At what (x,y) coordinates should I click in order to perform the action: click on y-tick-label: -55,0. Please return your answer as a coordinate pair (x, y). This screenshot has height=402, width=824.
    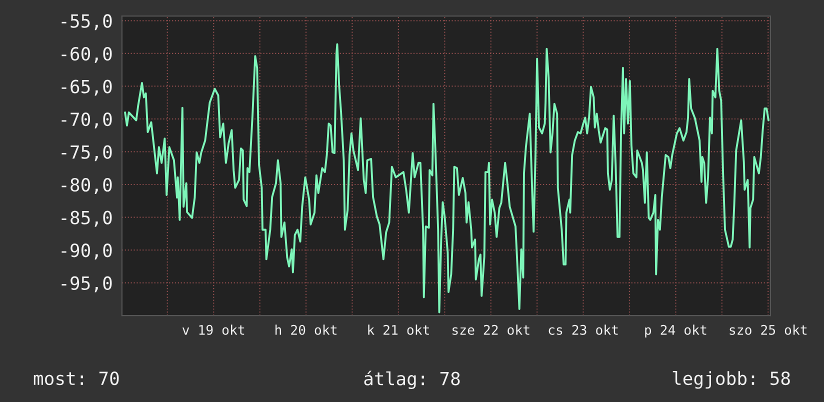
    Looking at the image, I should click on (87, 22).